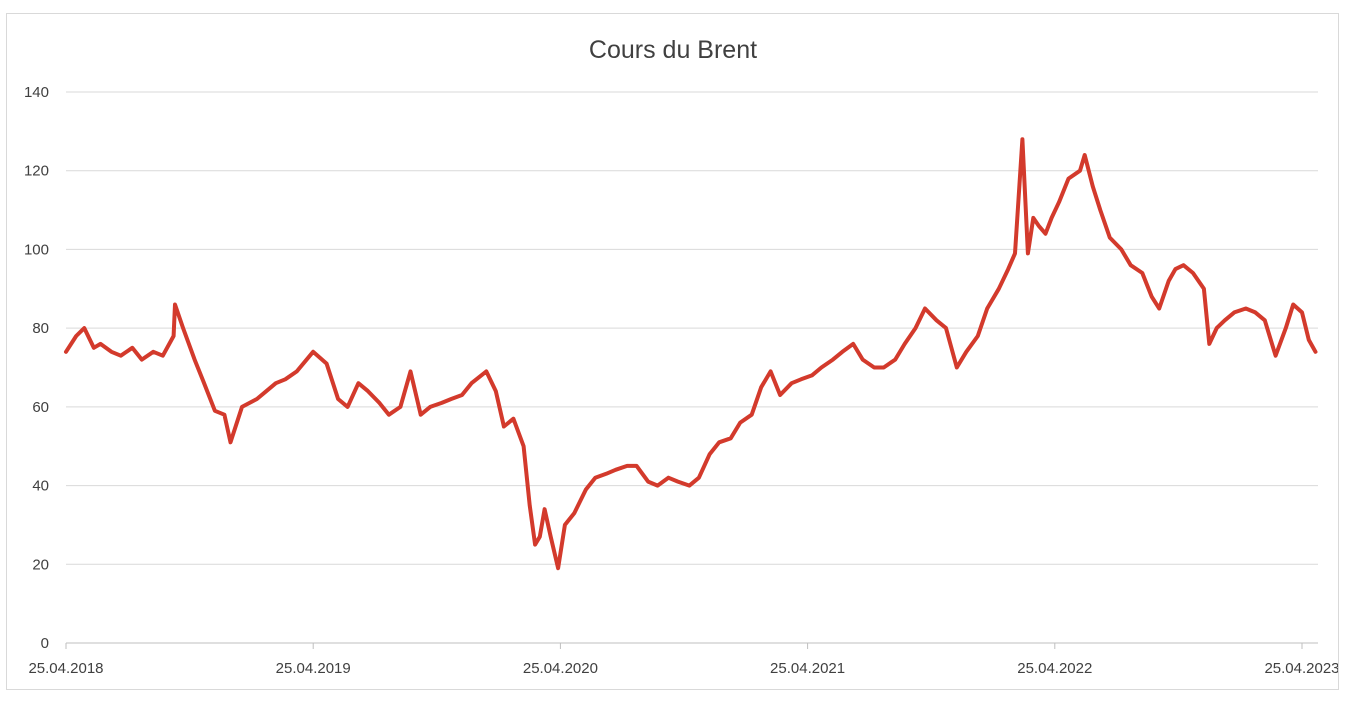 The height and width of the screenshot is (708, 1349). I want to click on y-tick-label: 140, so click(36, 92).